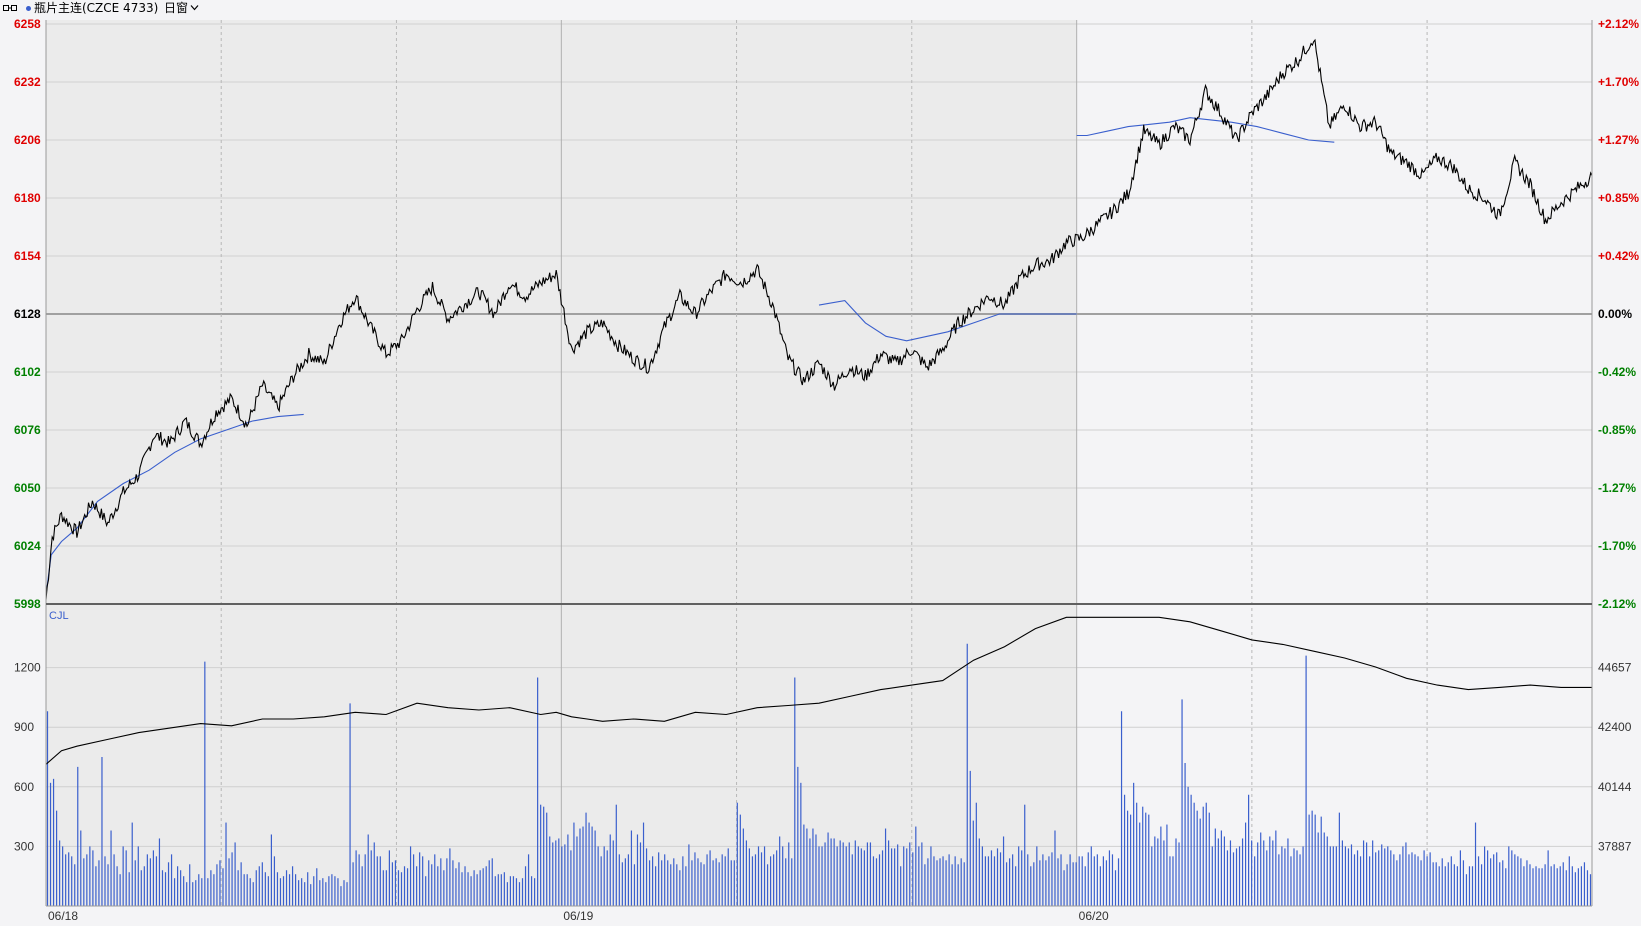 This screenshot has height=926, width=1641. I want to click on percent-tick-label: -0.85%, so click(1617, 430).